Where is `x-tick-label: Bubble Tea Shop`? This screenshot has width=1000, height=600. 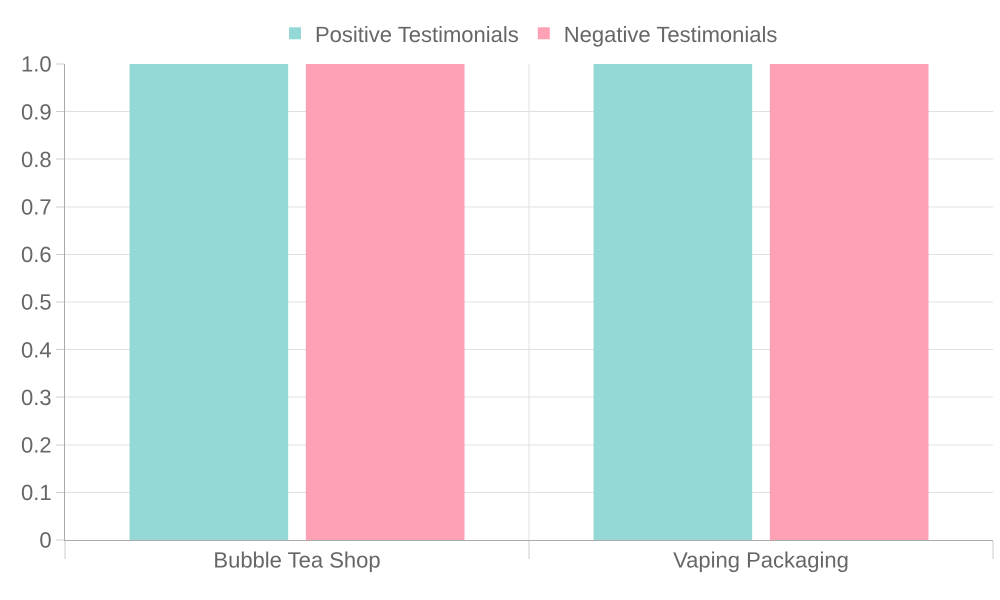 x-tick-label: Bubble Tea Shop is located at coordinates (297, 559).